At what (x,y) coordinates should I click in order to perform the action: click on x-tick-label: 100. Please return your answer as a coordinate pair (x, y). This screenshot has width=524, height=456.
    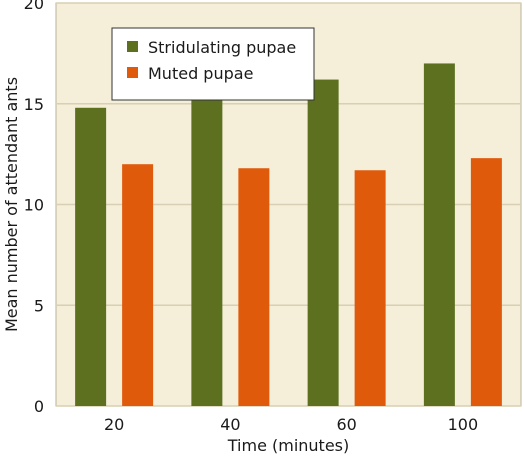
    Looking at the image, I should click on (463, 424).